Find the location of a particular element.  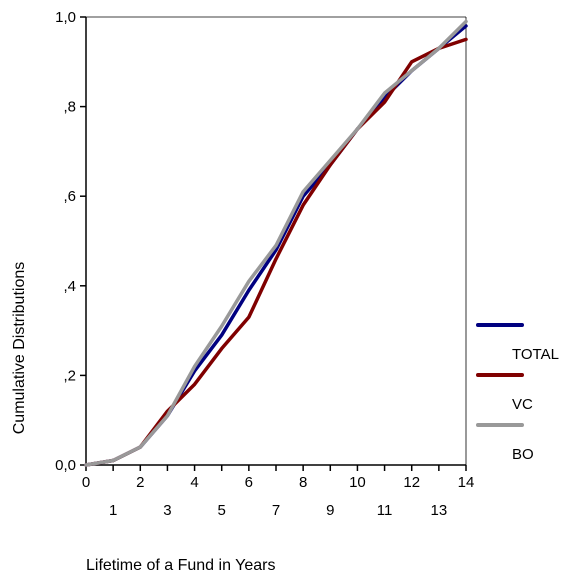

y-tick-label: ,4 is located at coordinates (69, 286).